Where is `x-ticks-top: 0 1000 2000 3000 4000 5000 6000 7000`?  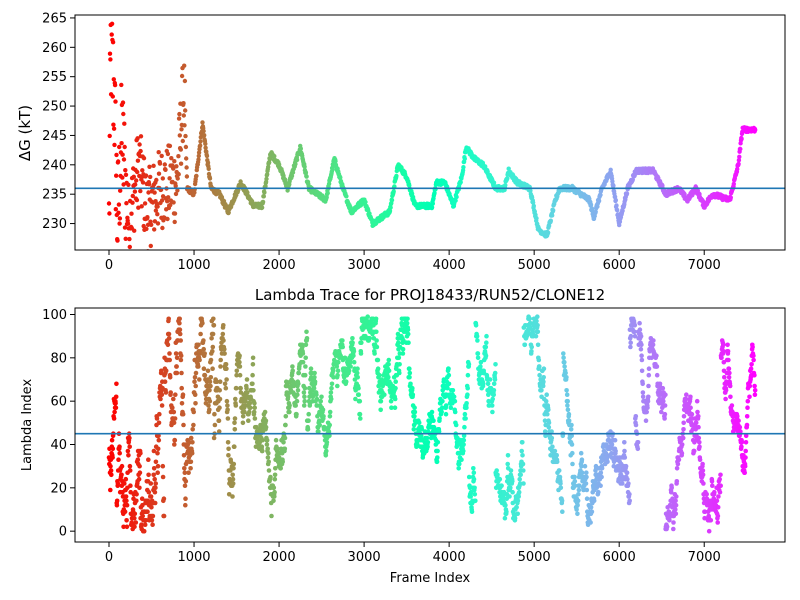
x-ticks-top: 0 1000 2000 3000 4000 5000 6000 7000 is located at coordinates (413, 261).